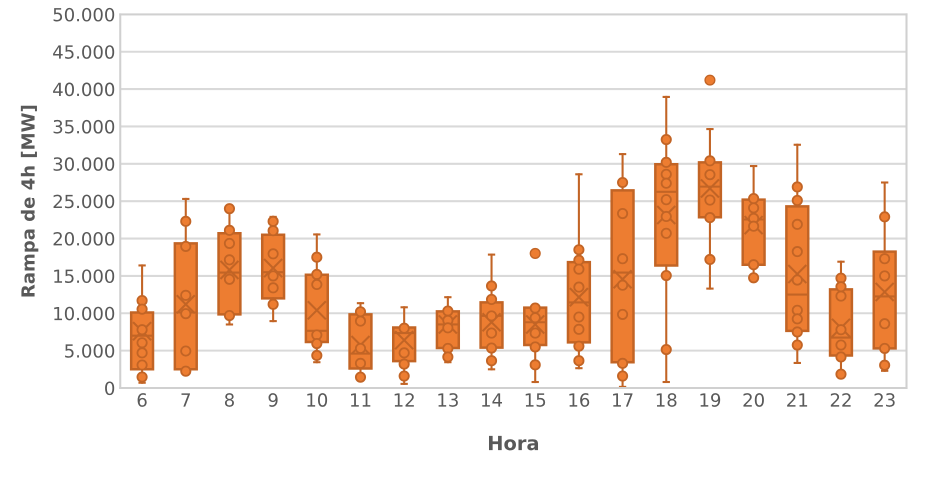 This screenshot has width=925, height=479. What do you see at coordinates (109, 388) in the screenshot?
I see `y-tick-label: 0` at bounding box center [109, 388].